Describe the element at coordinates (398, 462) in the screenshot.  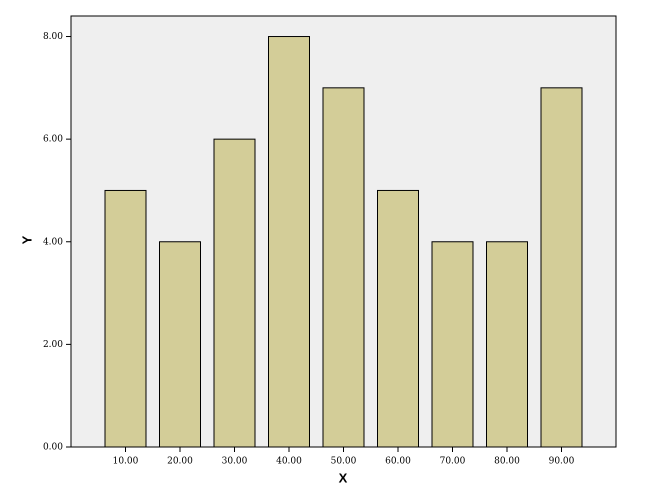
I see `x-tick-label: 60.00` at that location.